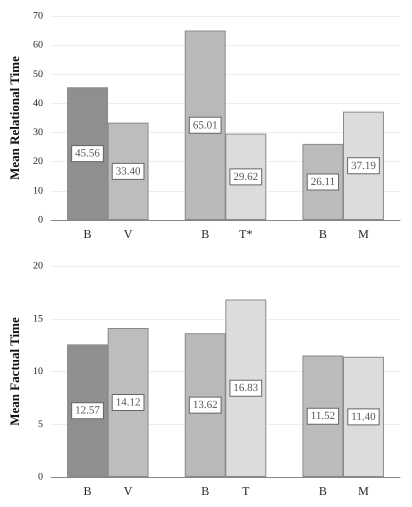  Describe the element at coordinates (38, 16) in the screenshot. I see `y-tick-label: 70` at that location.